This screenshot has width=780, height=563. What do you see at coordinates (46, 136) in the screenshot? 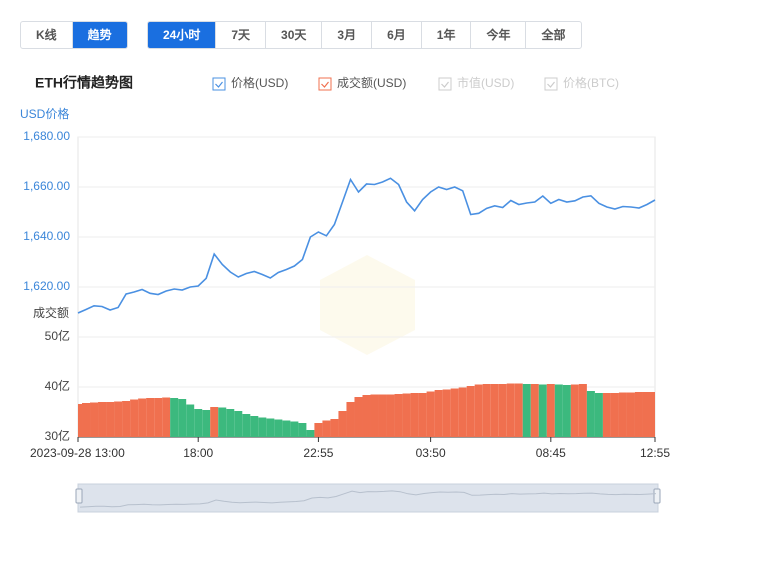
I see `y-tick-label: 1,680.00` at bounding box center [46, 136].